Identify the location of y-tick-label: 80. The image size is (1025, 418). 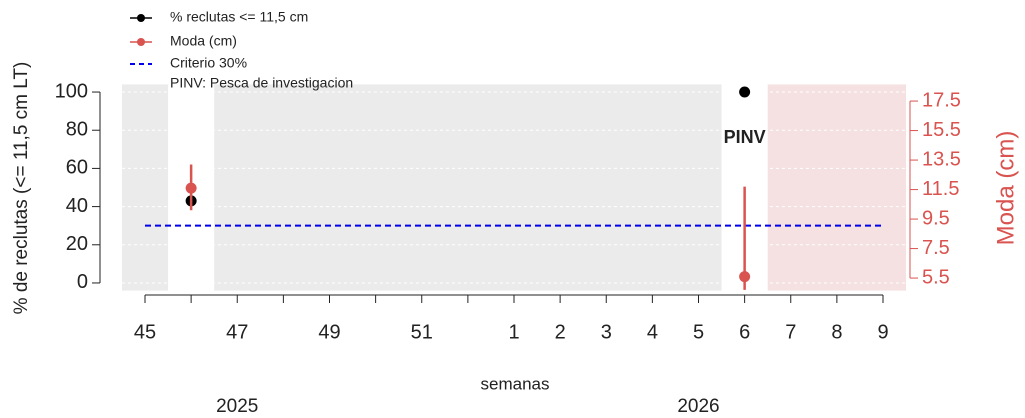
(77, 130).